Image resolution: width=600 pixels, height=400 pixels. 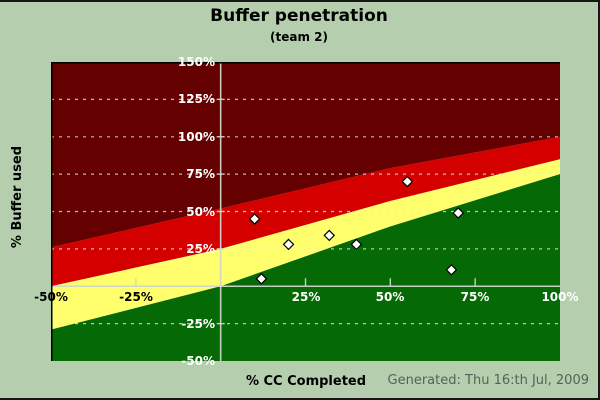 What do you see at coordinates (488, 380) in the screenshot?
I see `generated-timestamp: Generated: Thu 16:th Jul, 2009` at bounding box center [488, 380].